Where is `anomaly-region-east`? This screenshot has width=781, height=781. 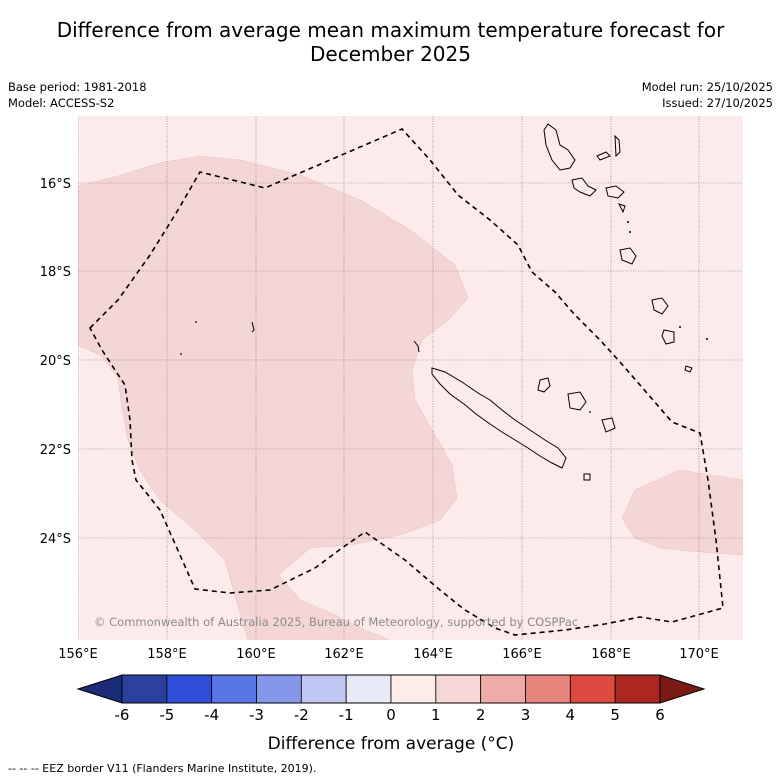
anomaly-region-east is located at coordinates (682, 512).